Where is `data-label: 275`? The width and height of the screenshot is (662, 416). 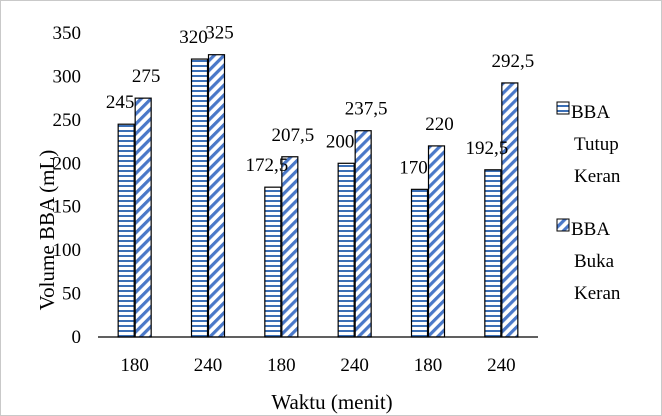 data-label: 275 is located at coordinates (146, 76).